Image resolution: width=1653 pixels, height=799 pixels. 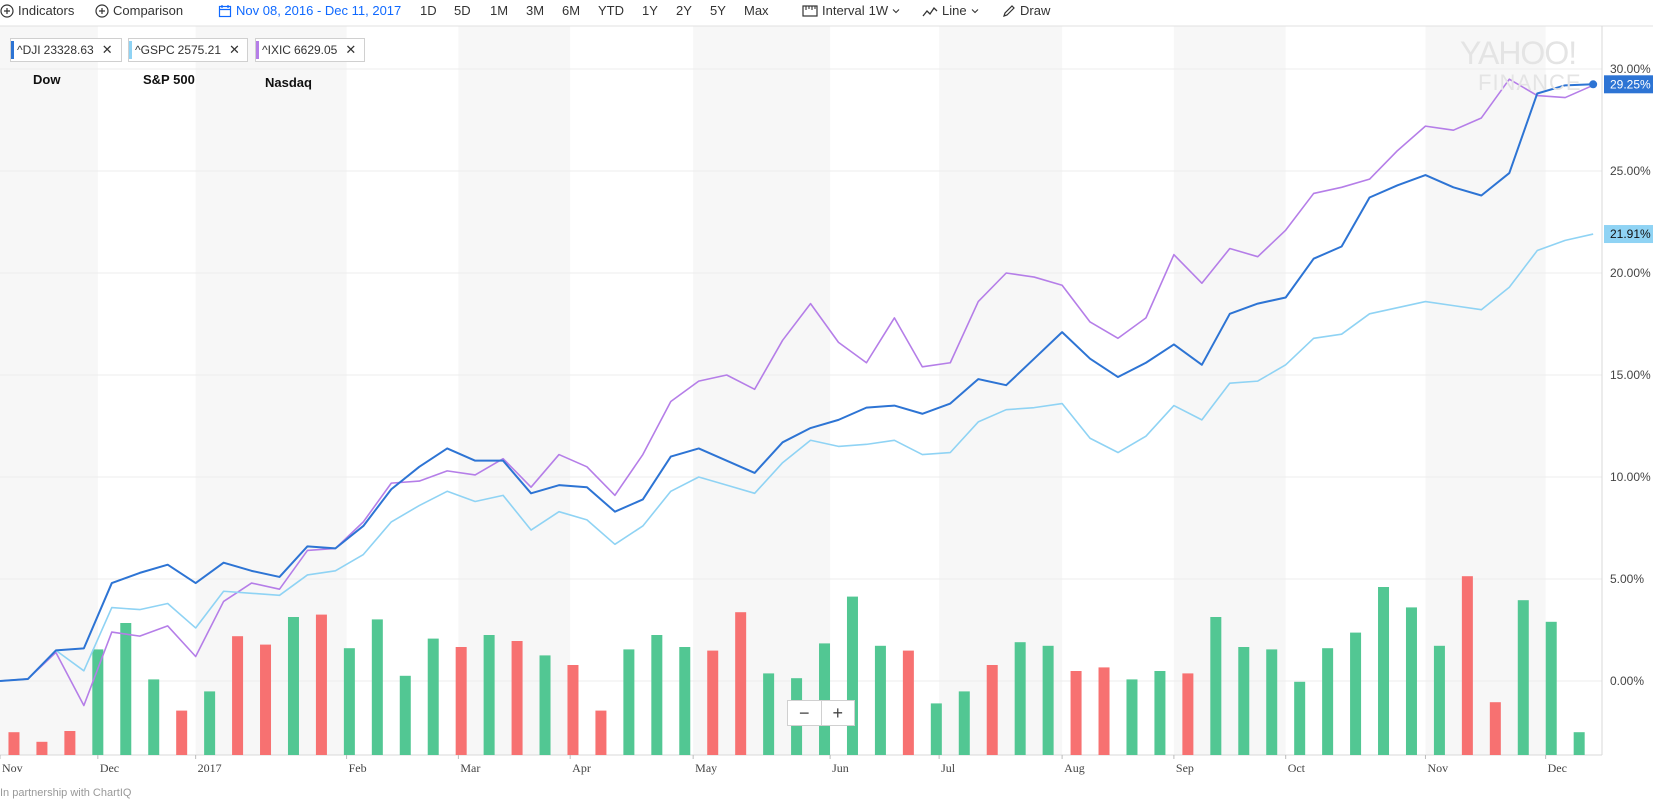 I want to click on date-range-picker: Nov 08, 2016 - Dec 11, 2017, so click(x=309, y=10).